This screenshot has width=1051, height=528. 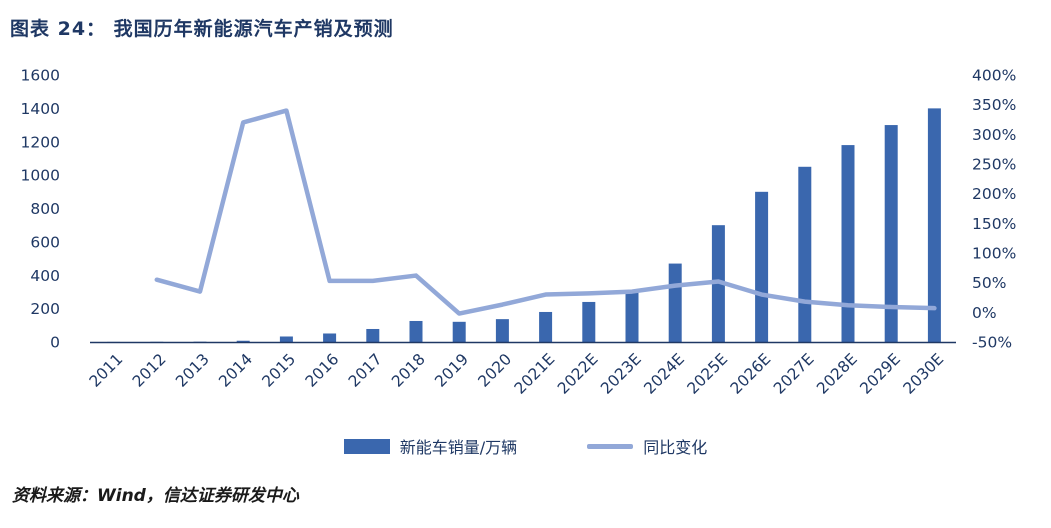 I want to click on line-swatch, so click(x=610, y=446).